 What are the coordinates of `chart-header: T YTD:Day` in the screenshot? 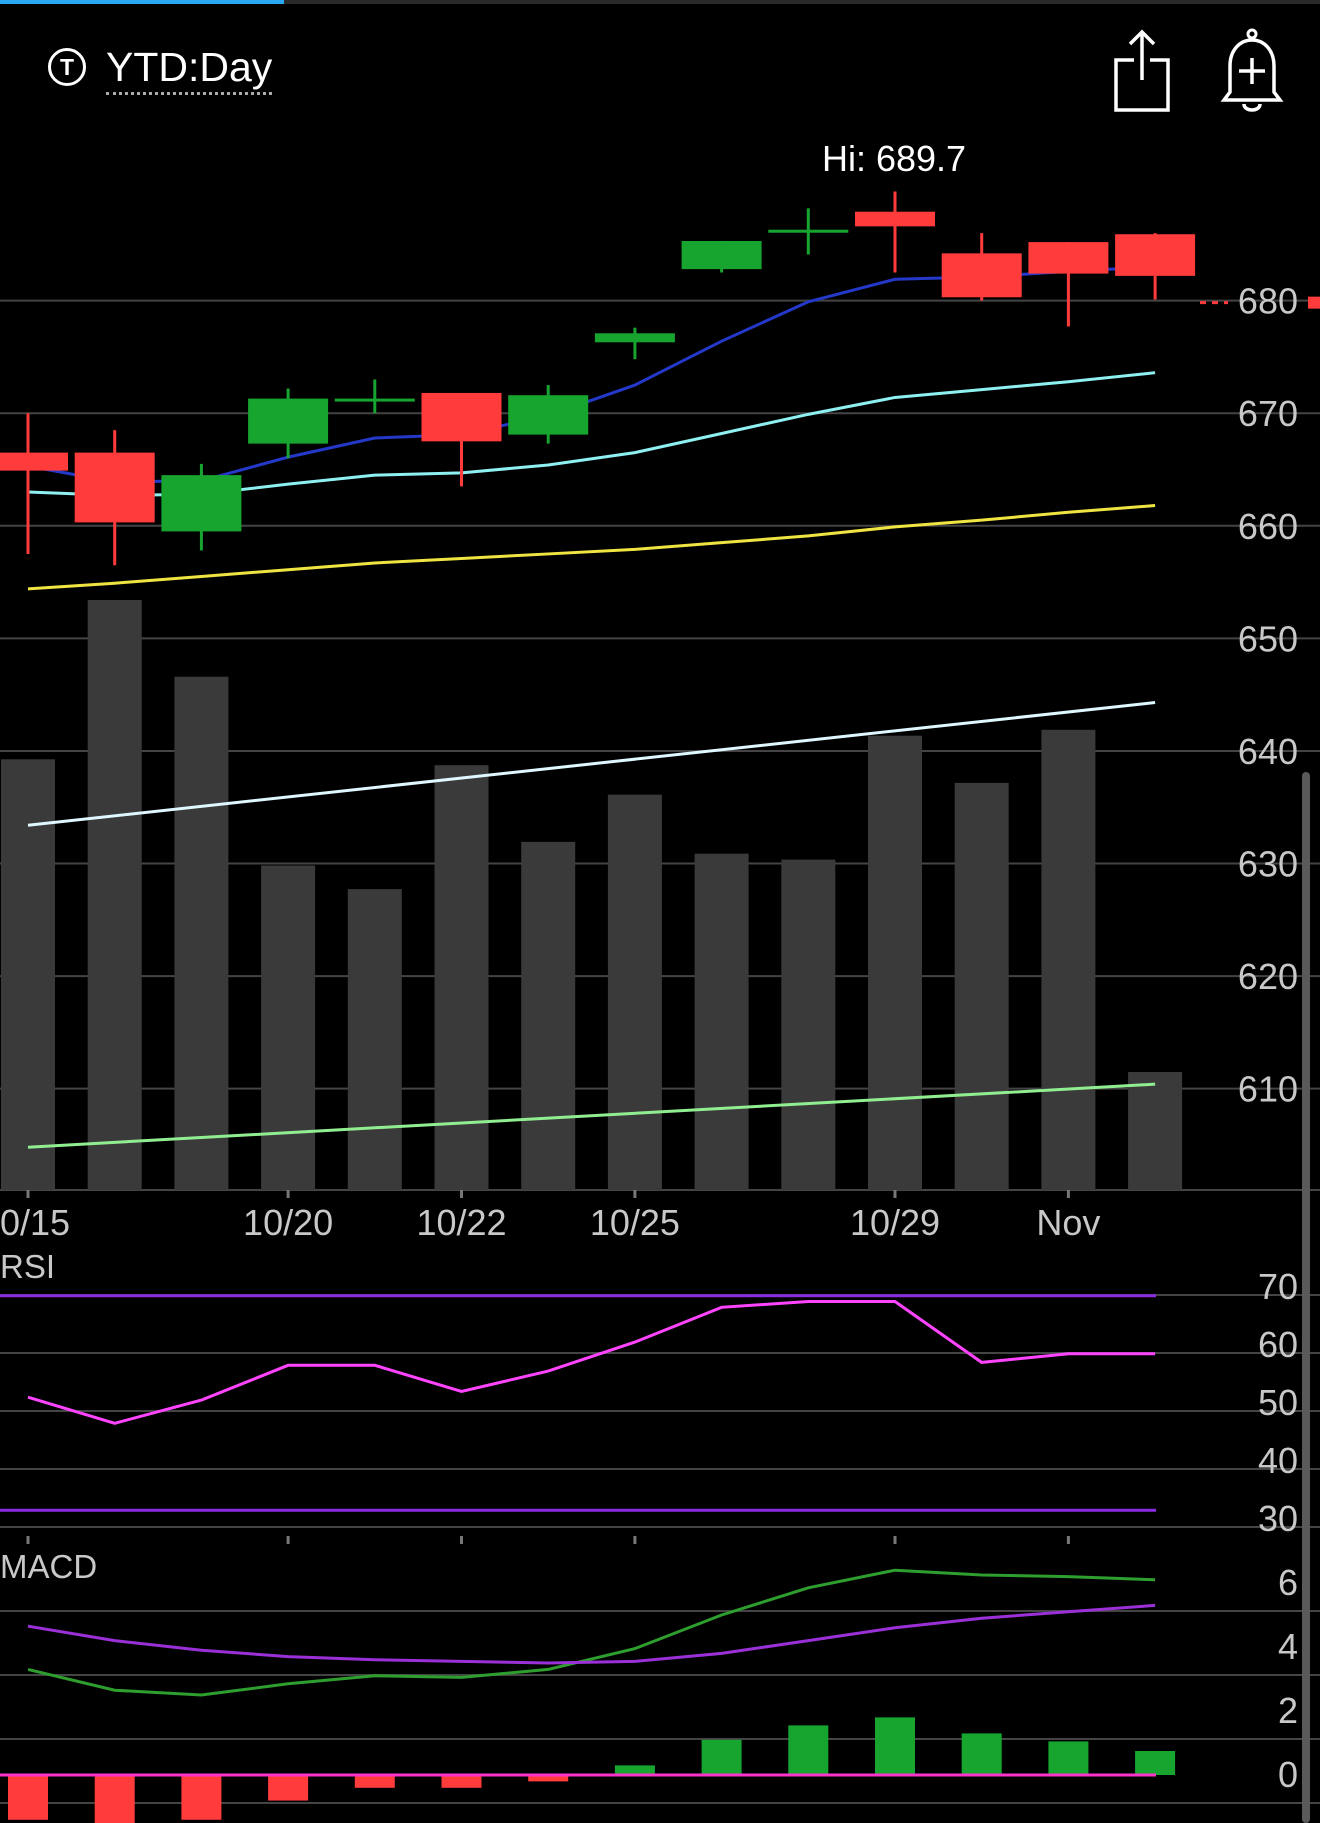 It's located at (660, 70).